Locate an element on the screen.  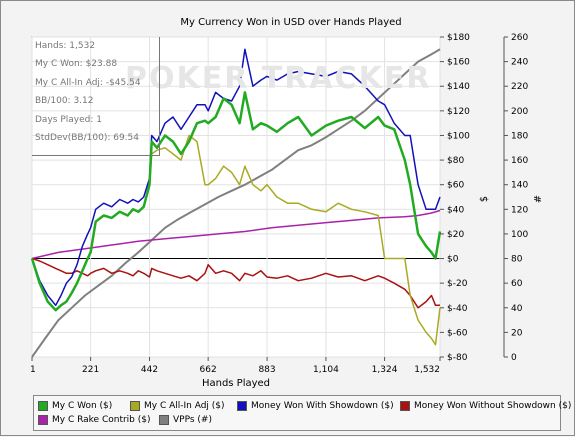
count-tick-label: 140 is located at coordinates (519, 186).